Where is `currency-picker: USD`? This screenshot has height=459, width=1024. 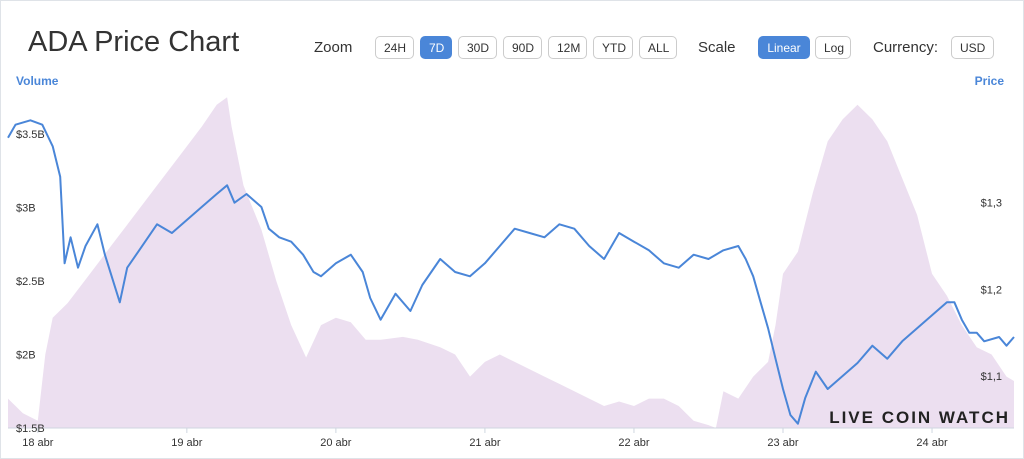
currency-picker: USD is located at coordinates (972, 47).